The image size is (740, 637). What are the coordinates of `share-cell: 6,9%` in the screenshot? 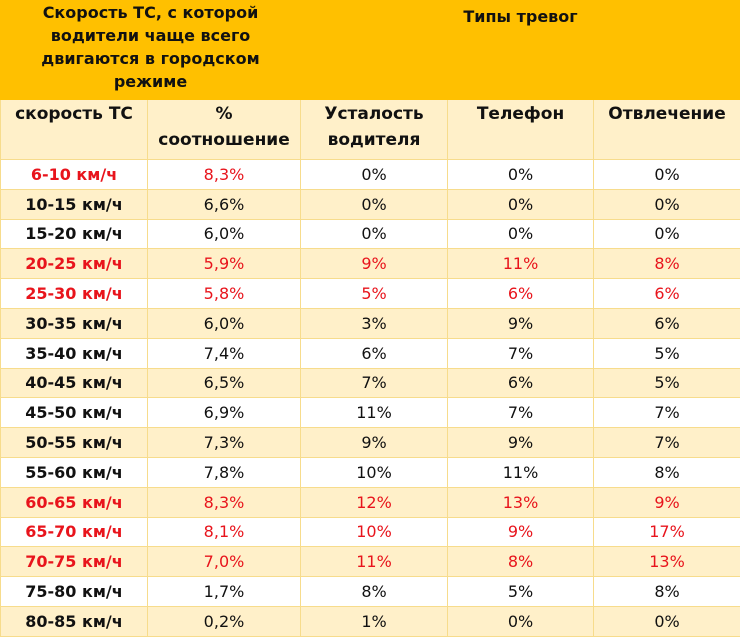 It's located at (224, 413).